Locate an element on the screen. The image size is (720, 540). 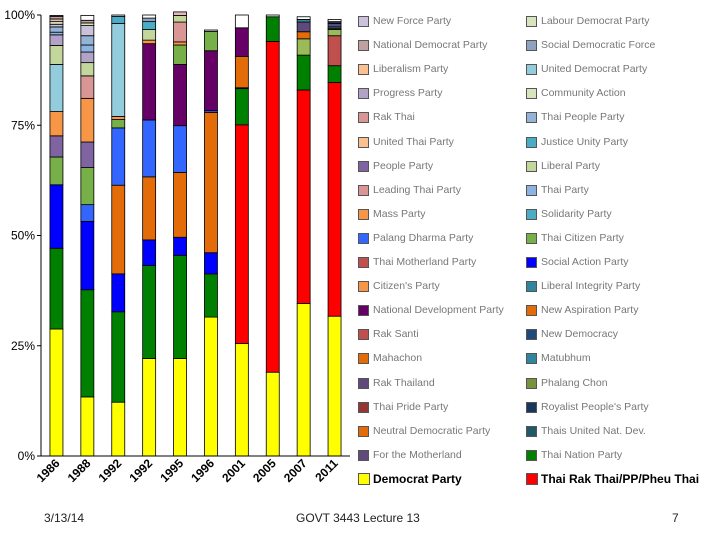
x-tick-label: 2011 is located at coordinates (326, 470).